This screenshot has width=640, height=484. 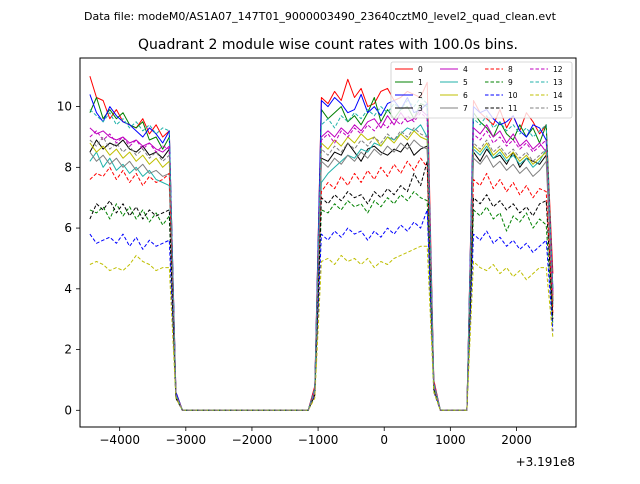 I want to click on legend-label-5: 5, so click(x=465, y=82).